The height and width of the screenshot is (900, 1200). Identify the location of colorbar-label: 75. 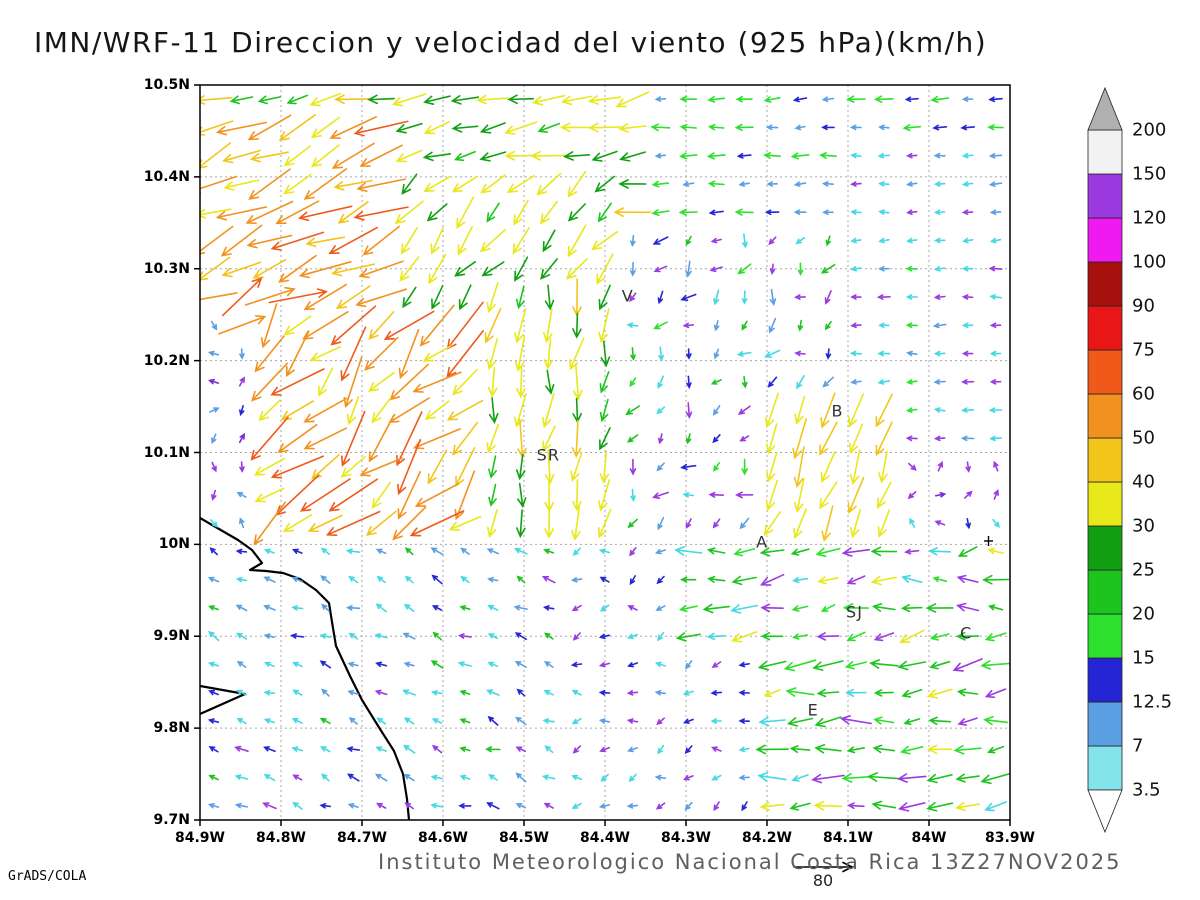
(1143, 350).